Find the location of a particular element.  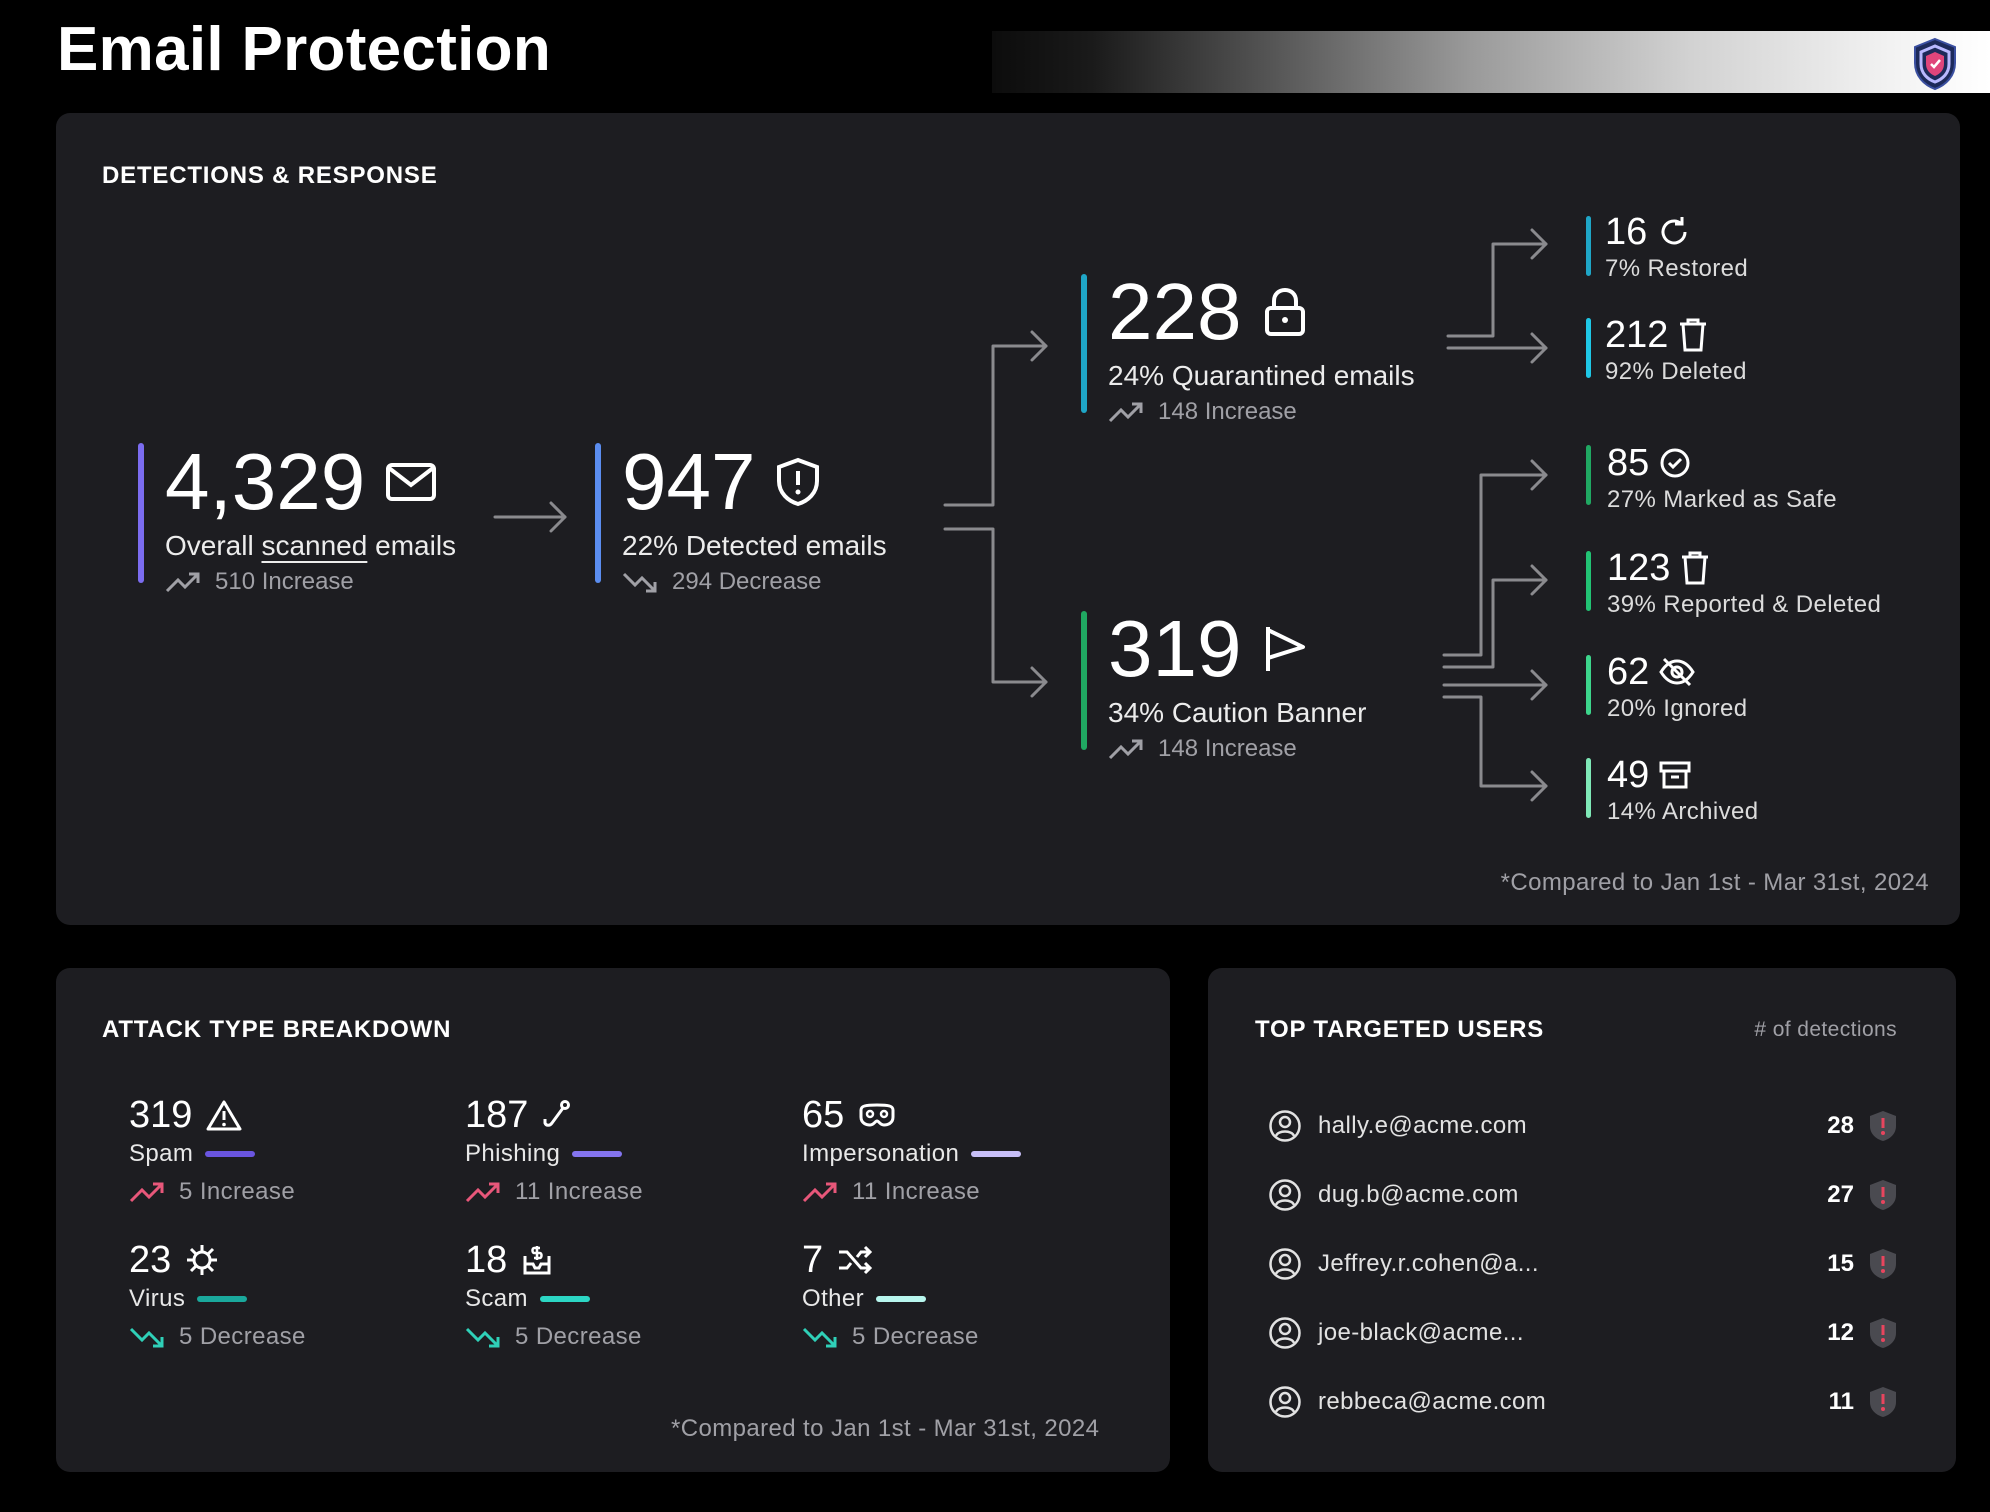

eye-off-icon is located at coordinates (1677, 672).